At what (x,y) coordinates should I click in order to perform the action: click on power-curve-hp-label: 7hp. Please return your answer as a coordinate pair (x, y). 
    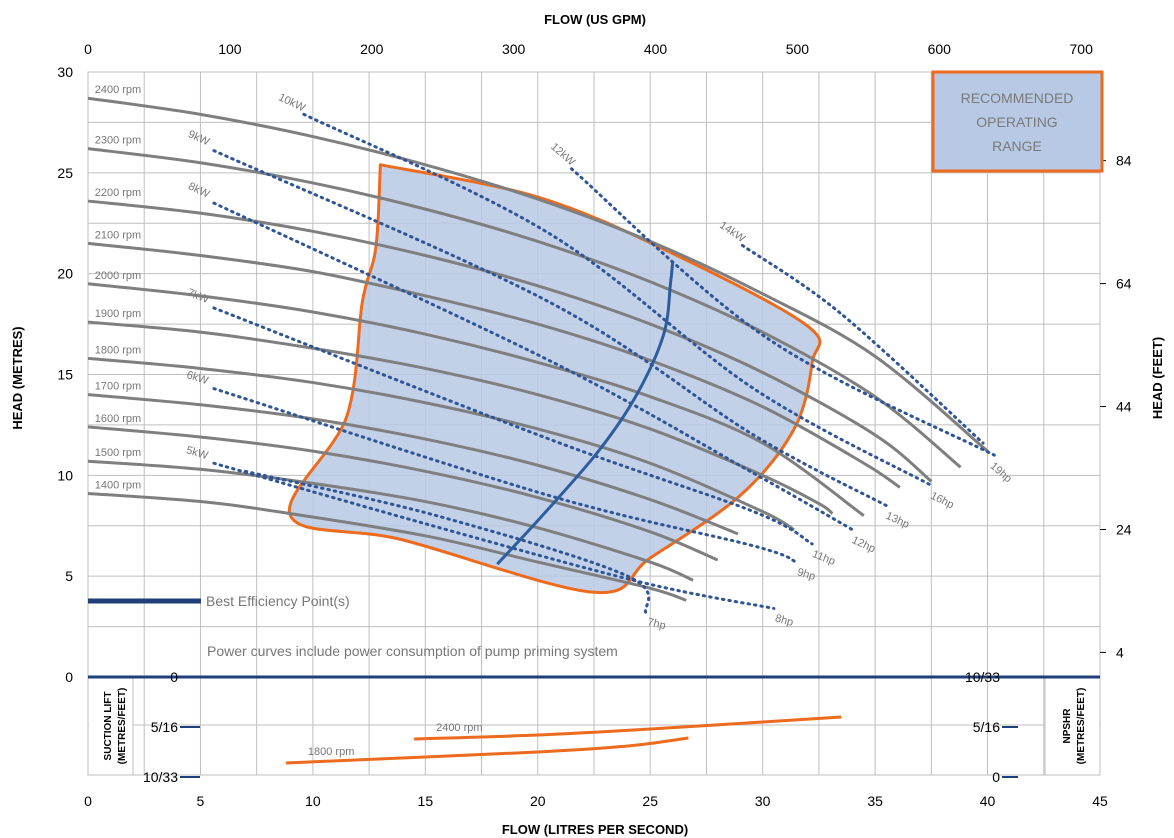
    Looking at the image, I should click on (656, 624).